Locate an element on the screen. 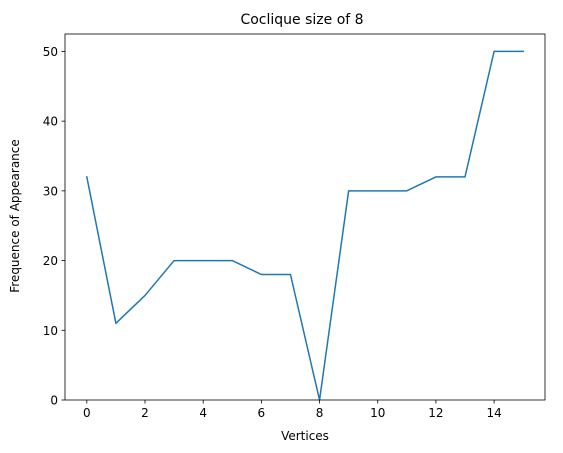  x-tick-label-2: 2 is located at coordinates (145, 413).